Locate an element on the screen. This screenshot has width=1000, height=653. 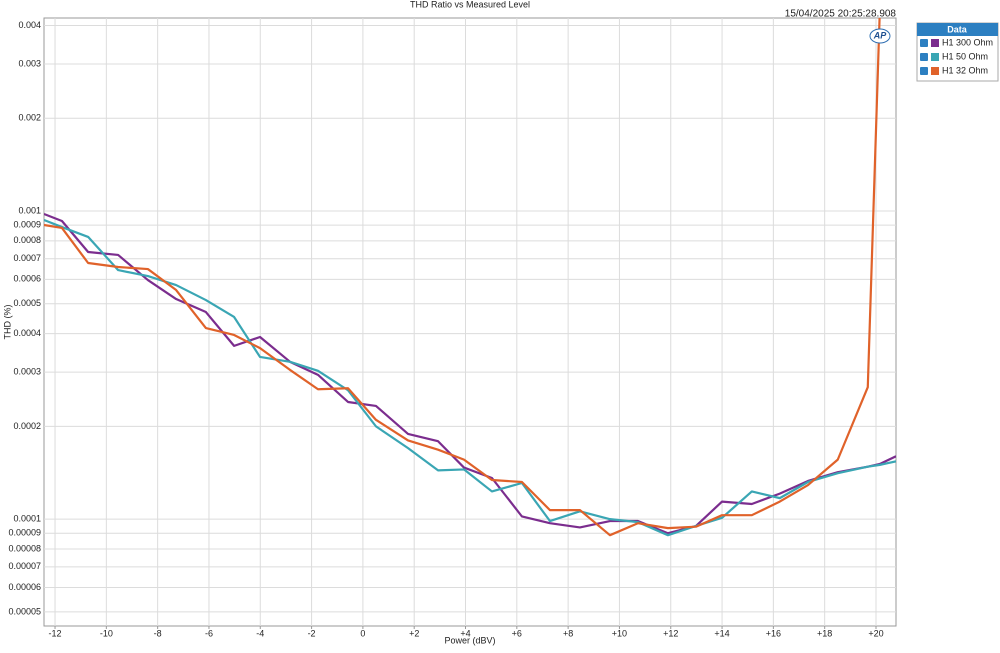
legend-label: H1 50 Ohm is located at coordinates (965, 56).